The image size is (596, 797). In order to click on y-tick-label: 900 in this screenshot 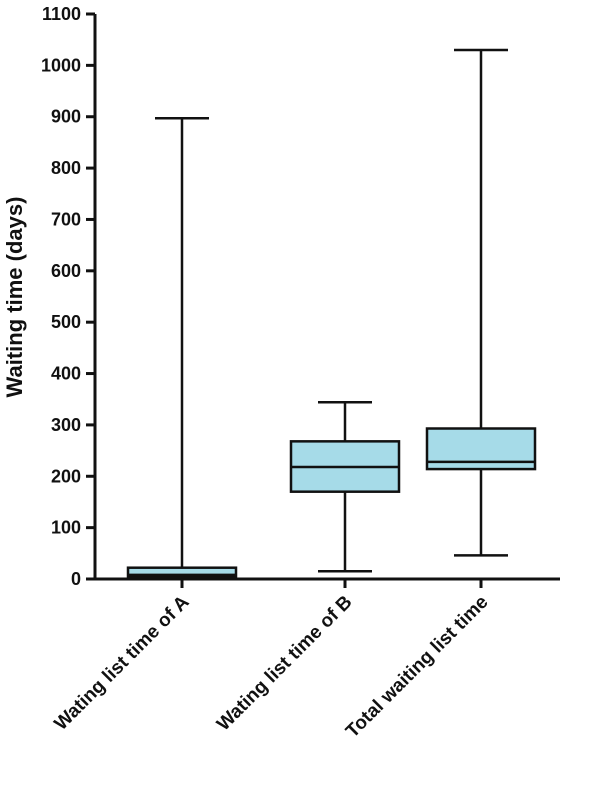, I will do `click(66, 117)`.